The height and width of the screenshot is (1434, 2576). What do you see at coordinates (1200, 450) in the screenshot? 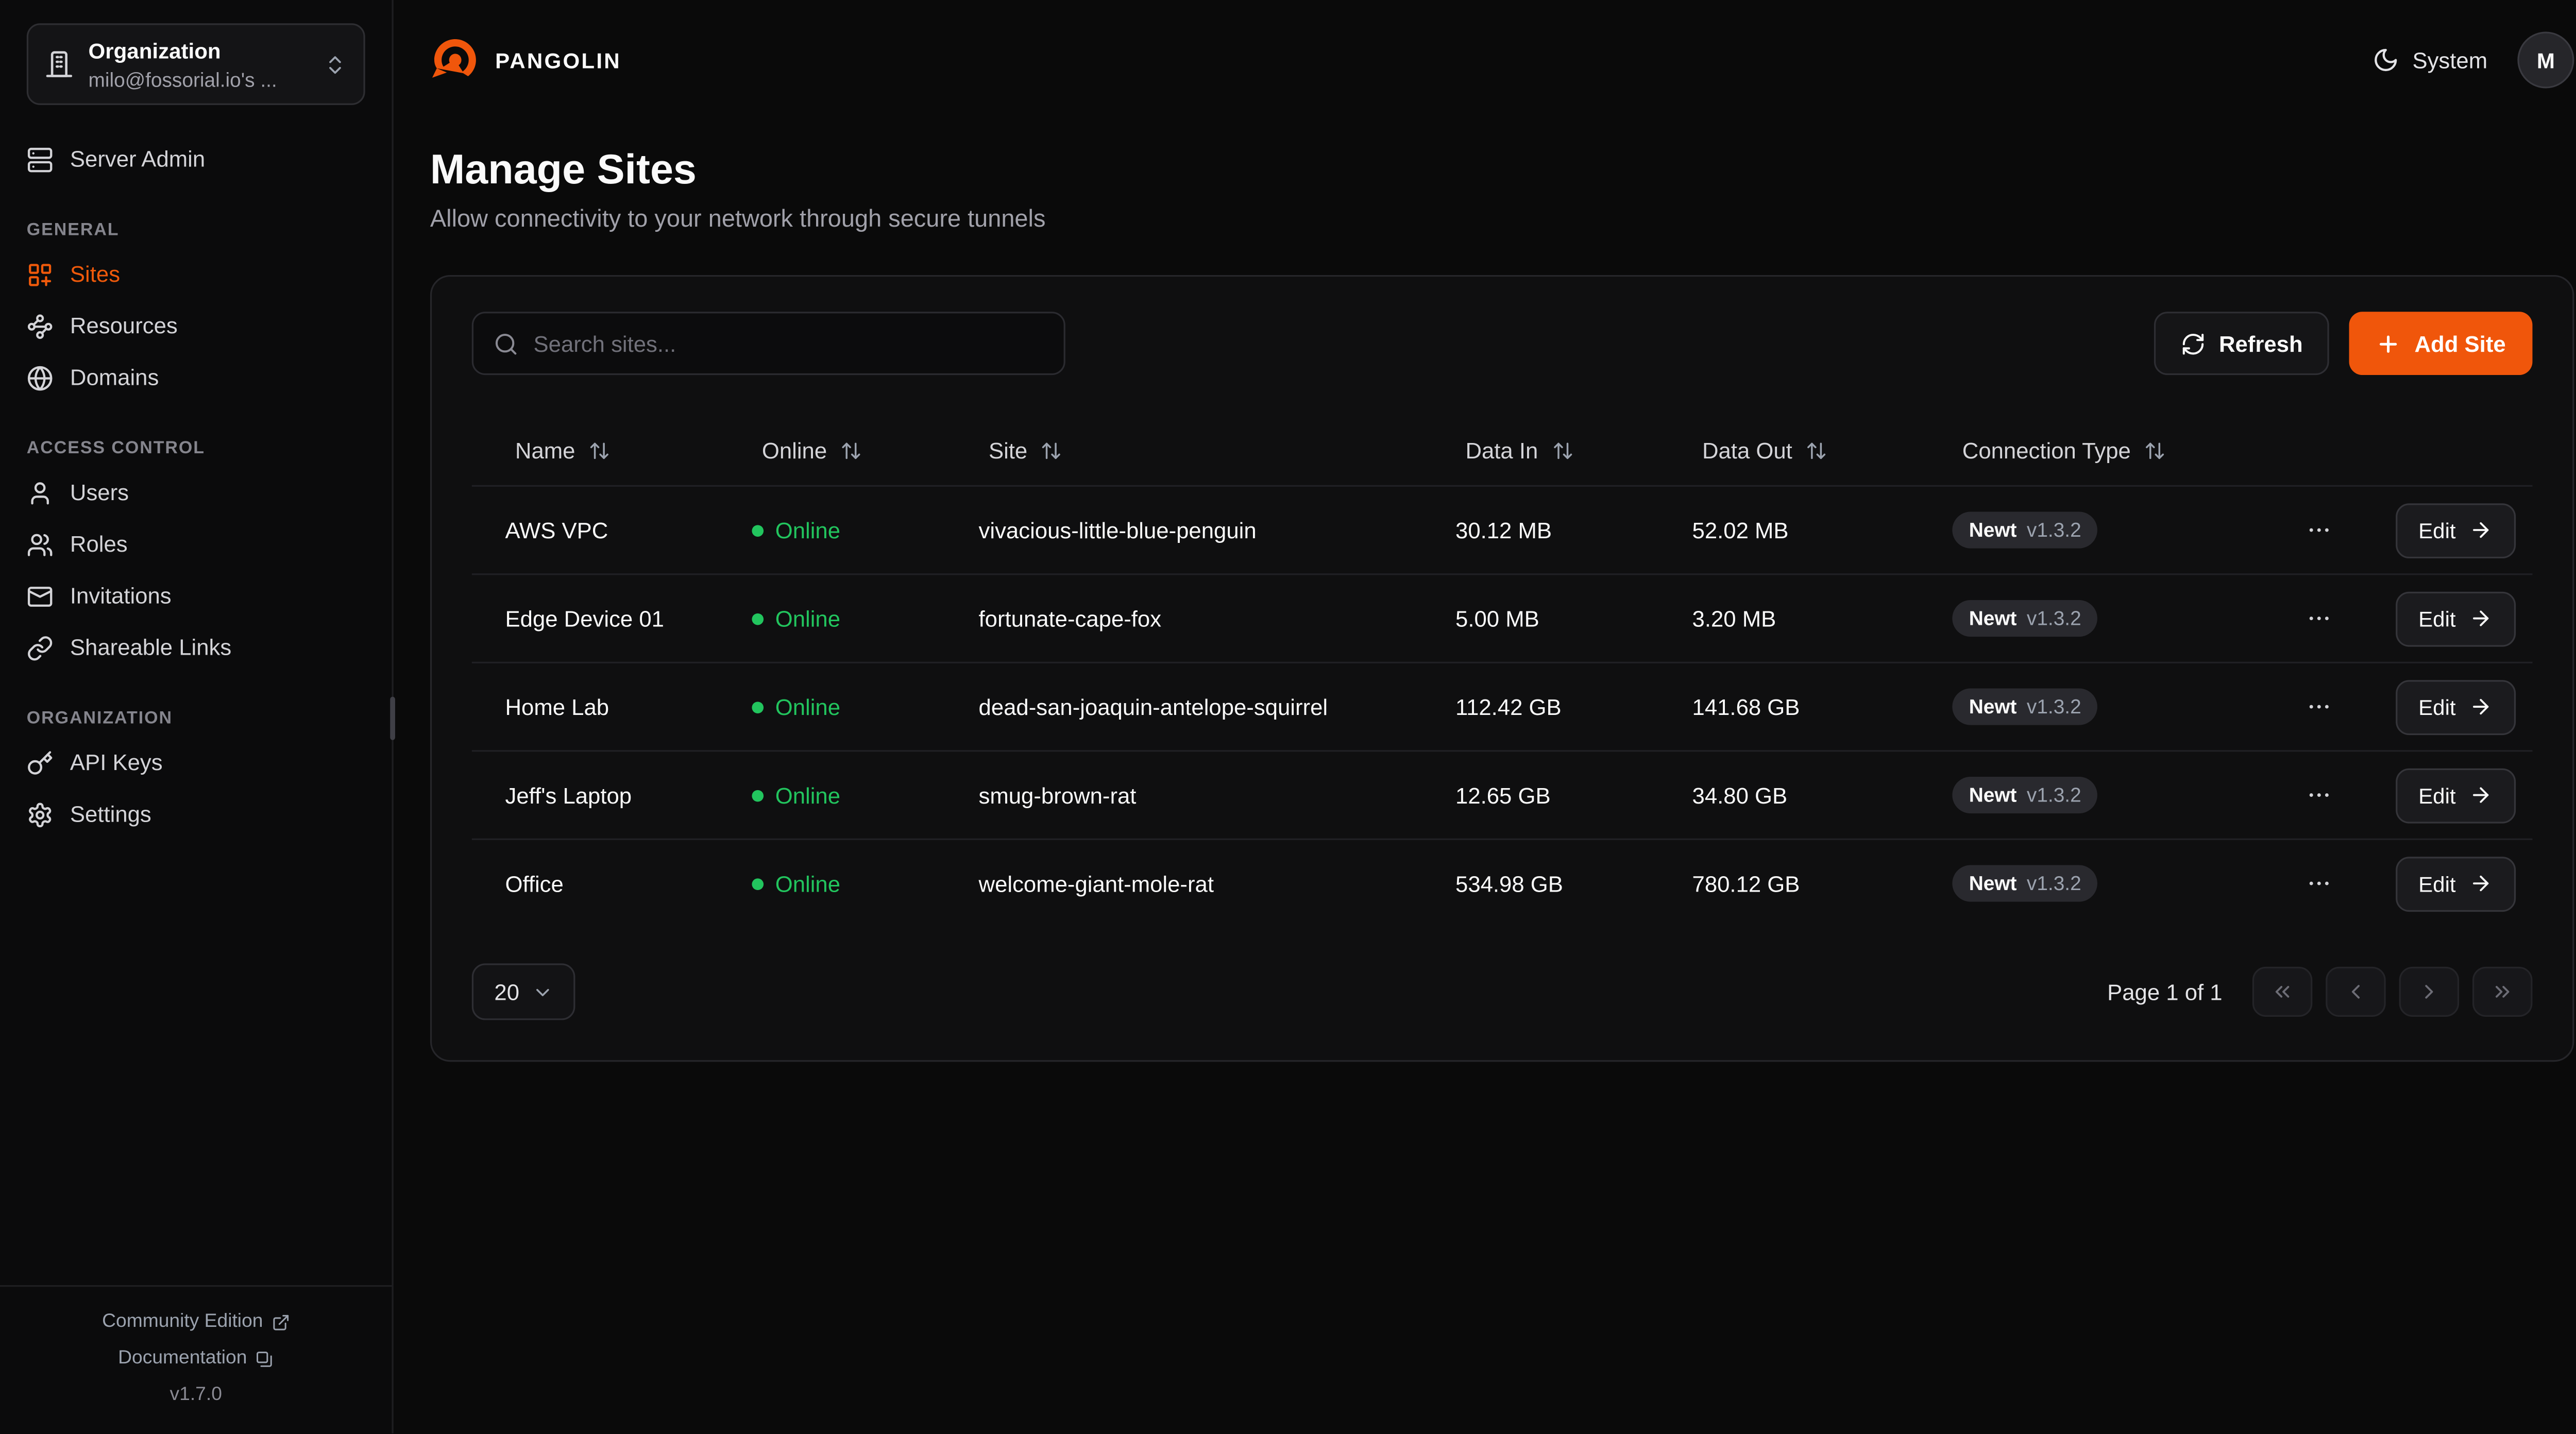
I see `column-header-site: Site` at bounding box center [1200, 450].